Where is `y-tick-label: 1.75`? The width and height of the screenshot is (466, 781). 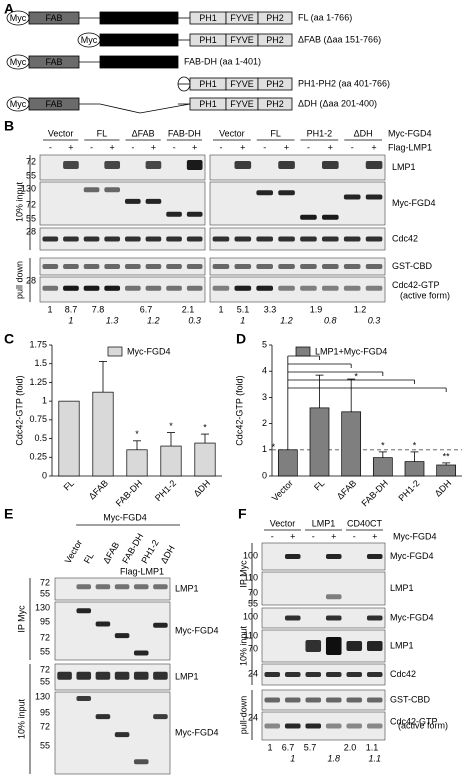 y-tick-label: 1.75 is located at coordinates (38, 344).